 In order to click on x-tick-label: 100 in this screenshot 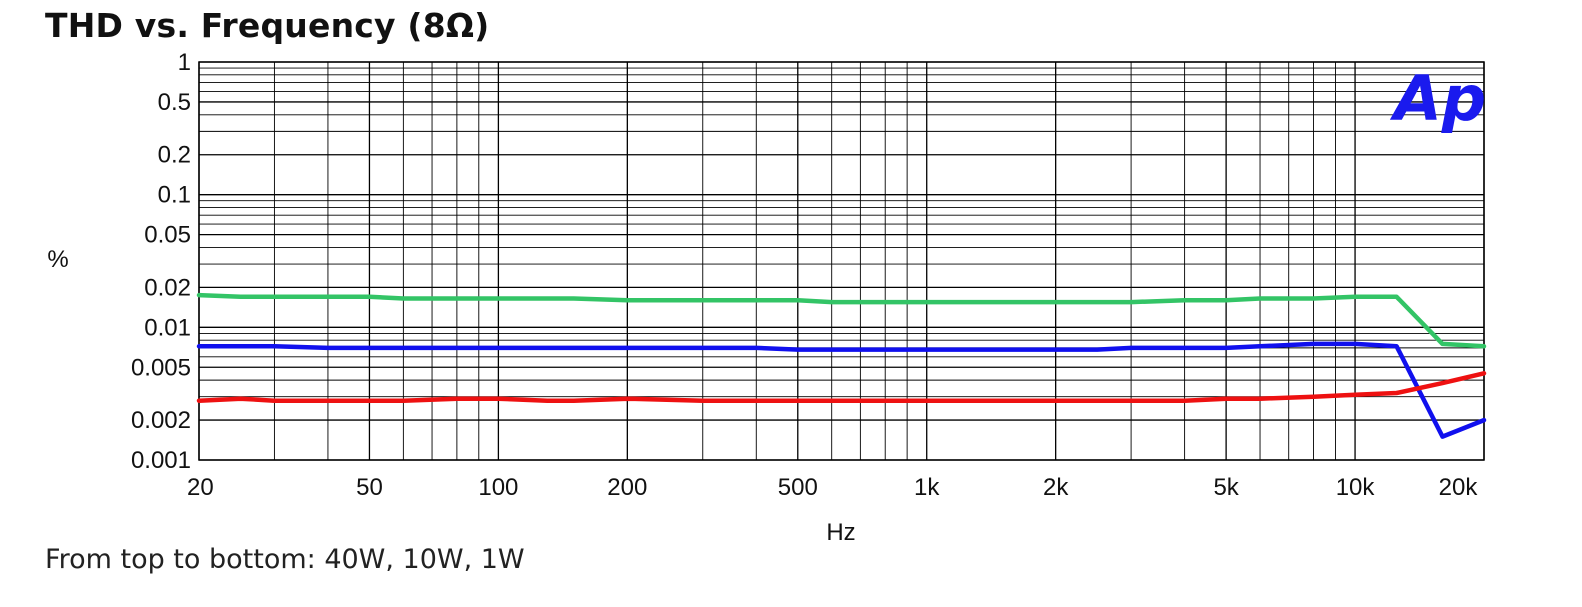, I will do `click(498, 487)`.